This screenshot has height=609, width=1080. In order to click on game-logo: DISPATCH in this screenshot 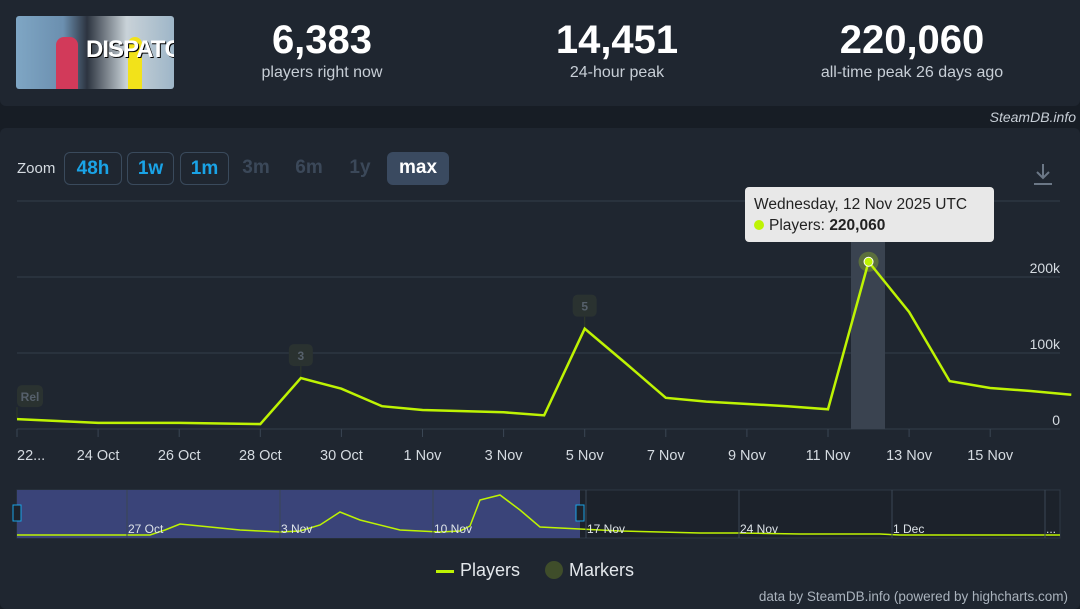, I will do `click(95, 52)`.